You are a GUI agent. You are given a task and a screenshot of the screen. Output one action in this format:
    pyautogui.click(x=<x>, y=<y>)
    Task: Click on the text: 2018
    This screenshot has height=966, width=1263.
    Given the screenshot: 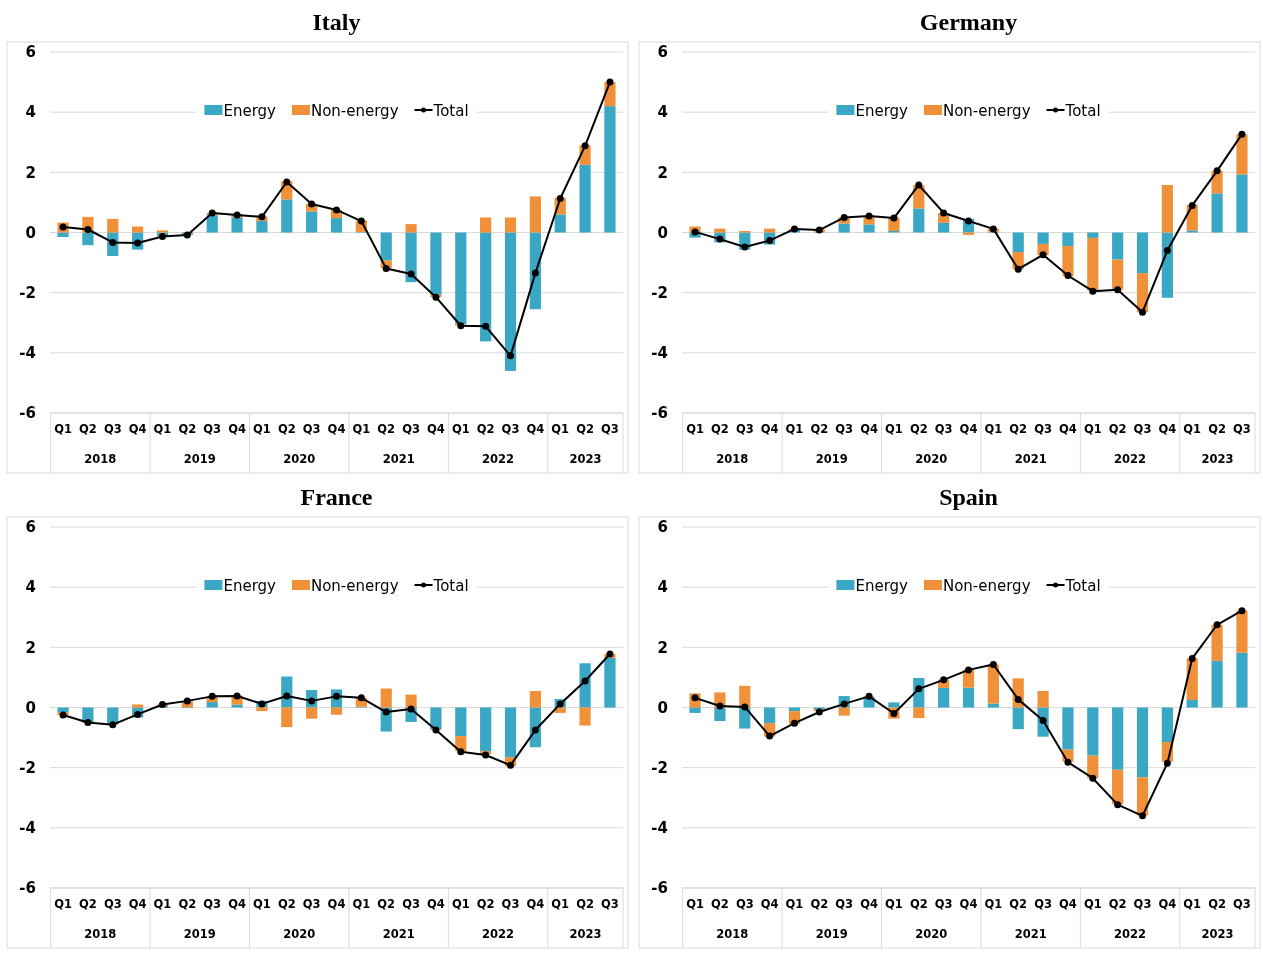 What is the action you would take?
    pyautogui.click(x=100, y=459)
    